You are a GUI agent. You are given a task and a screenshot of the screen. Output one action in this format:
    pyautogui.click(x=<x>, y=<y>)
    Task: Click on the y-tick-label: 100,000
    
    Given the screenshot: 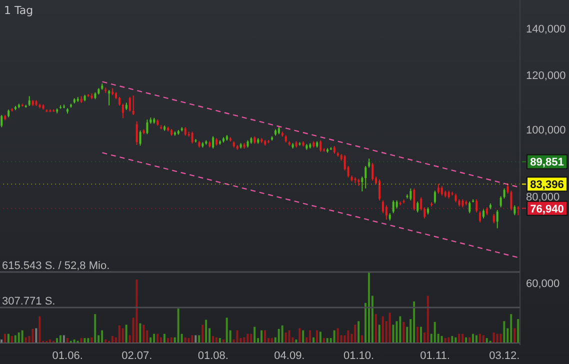 What is the action you would take?
    pyautogui.click(x=546, y=130)
    